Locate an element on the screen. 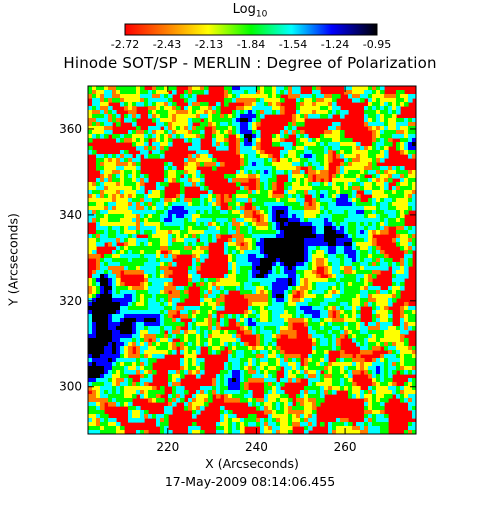 The width and height of the screenshot is (500, 512). y-tick-label: 360 is located at coordinates (70, 129).